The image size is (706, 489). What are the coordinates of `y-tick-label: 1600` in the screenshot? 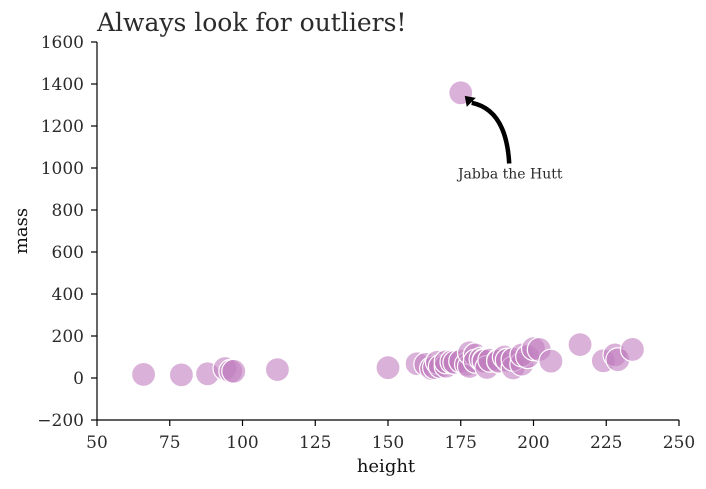 It's located at (62, 43).